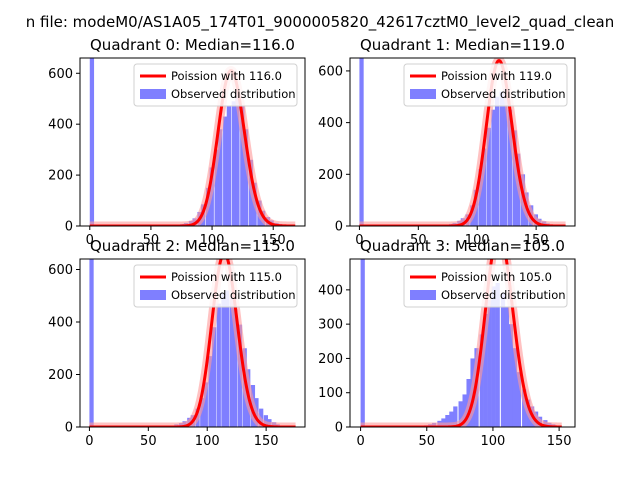 The image size is (640, 480). I want to click on legend: Poission with 105.0 Observed distribution, so click(485, 286).